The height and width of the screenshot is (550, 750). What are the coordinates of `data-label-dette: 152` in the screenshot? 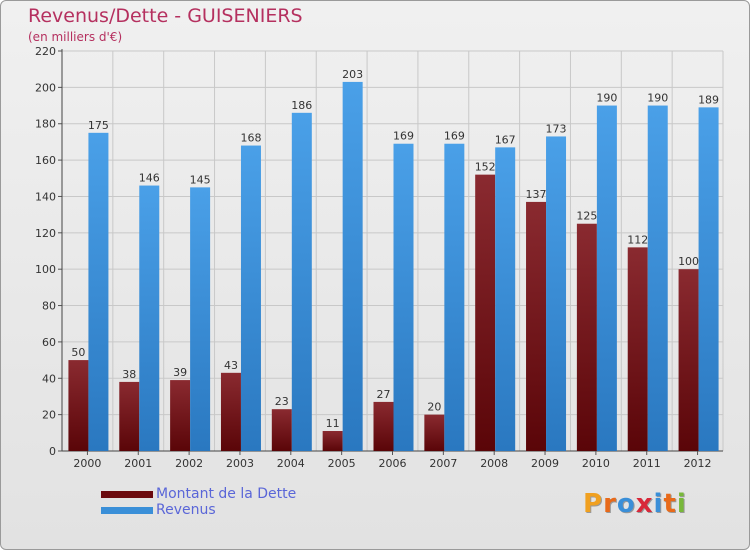 It's located at (485, 167).